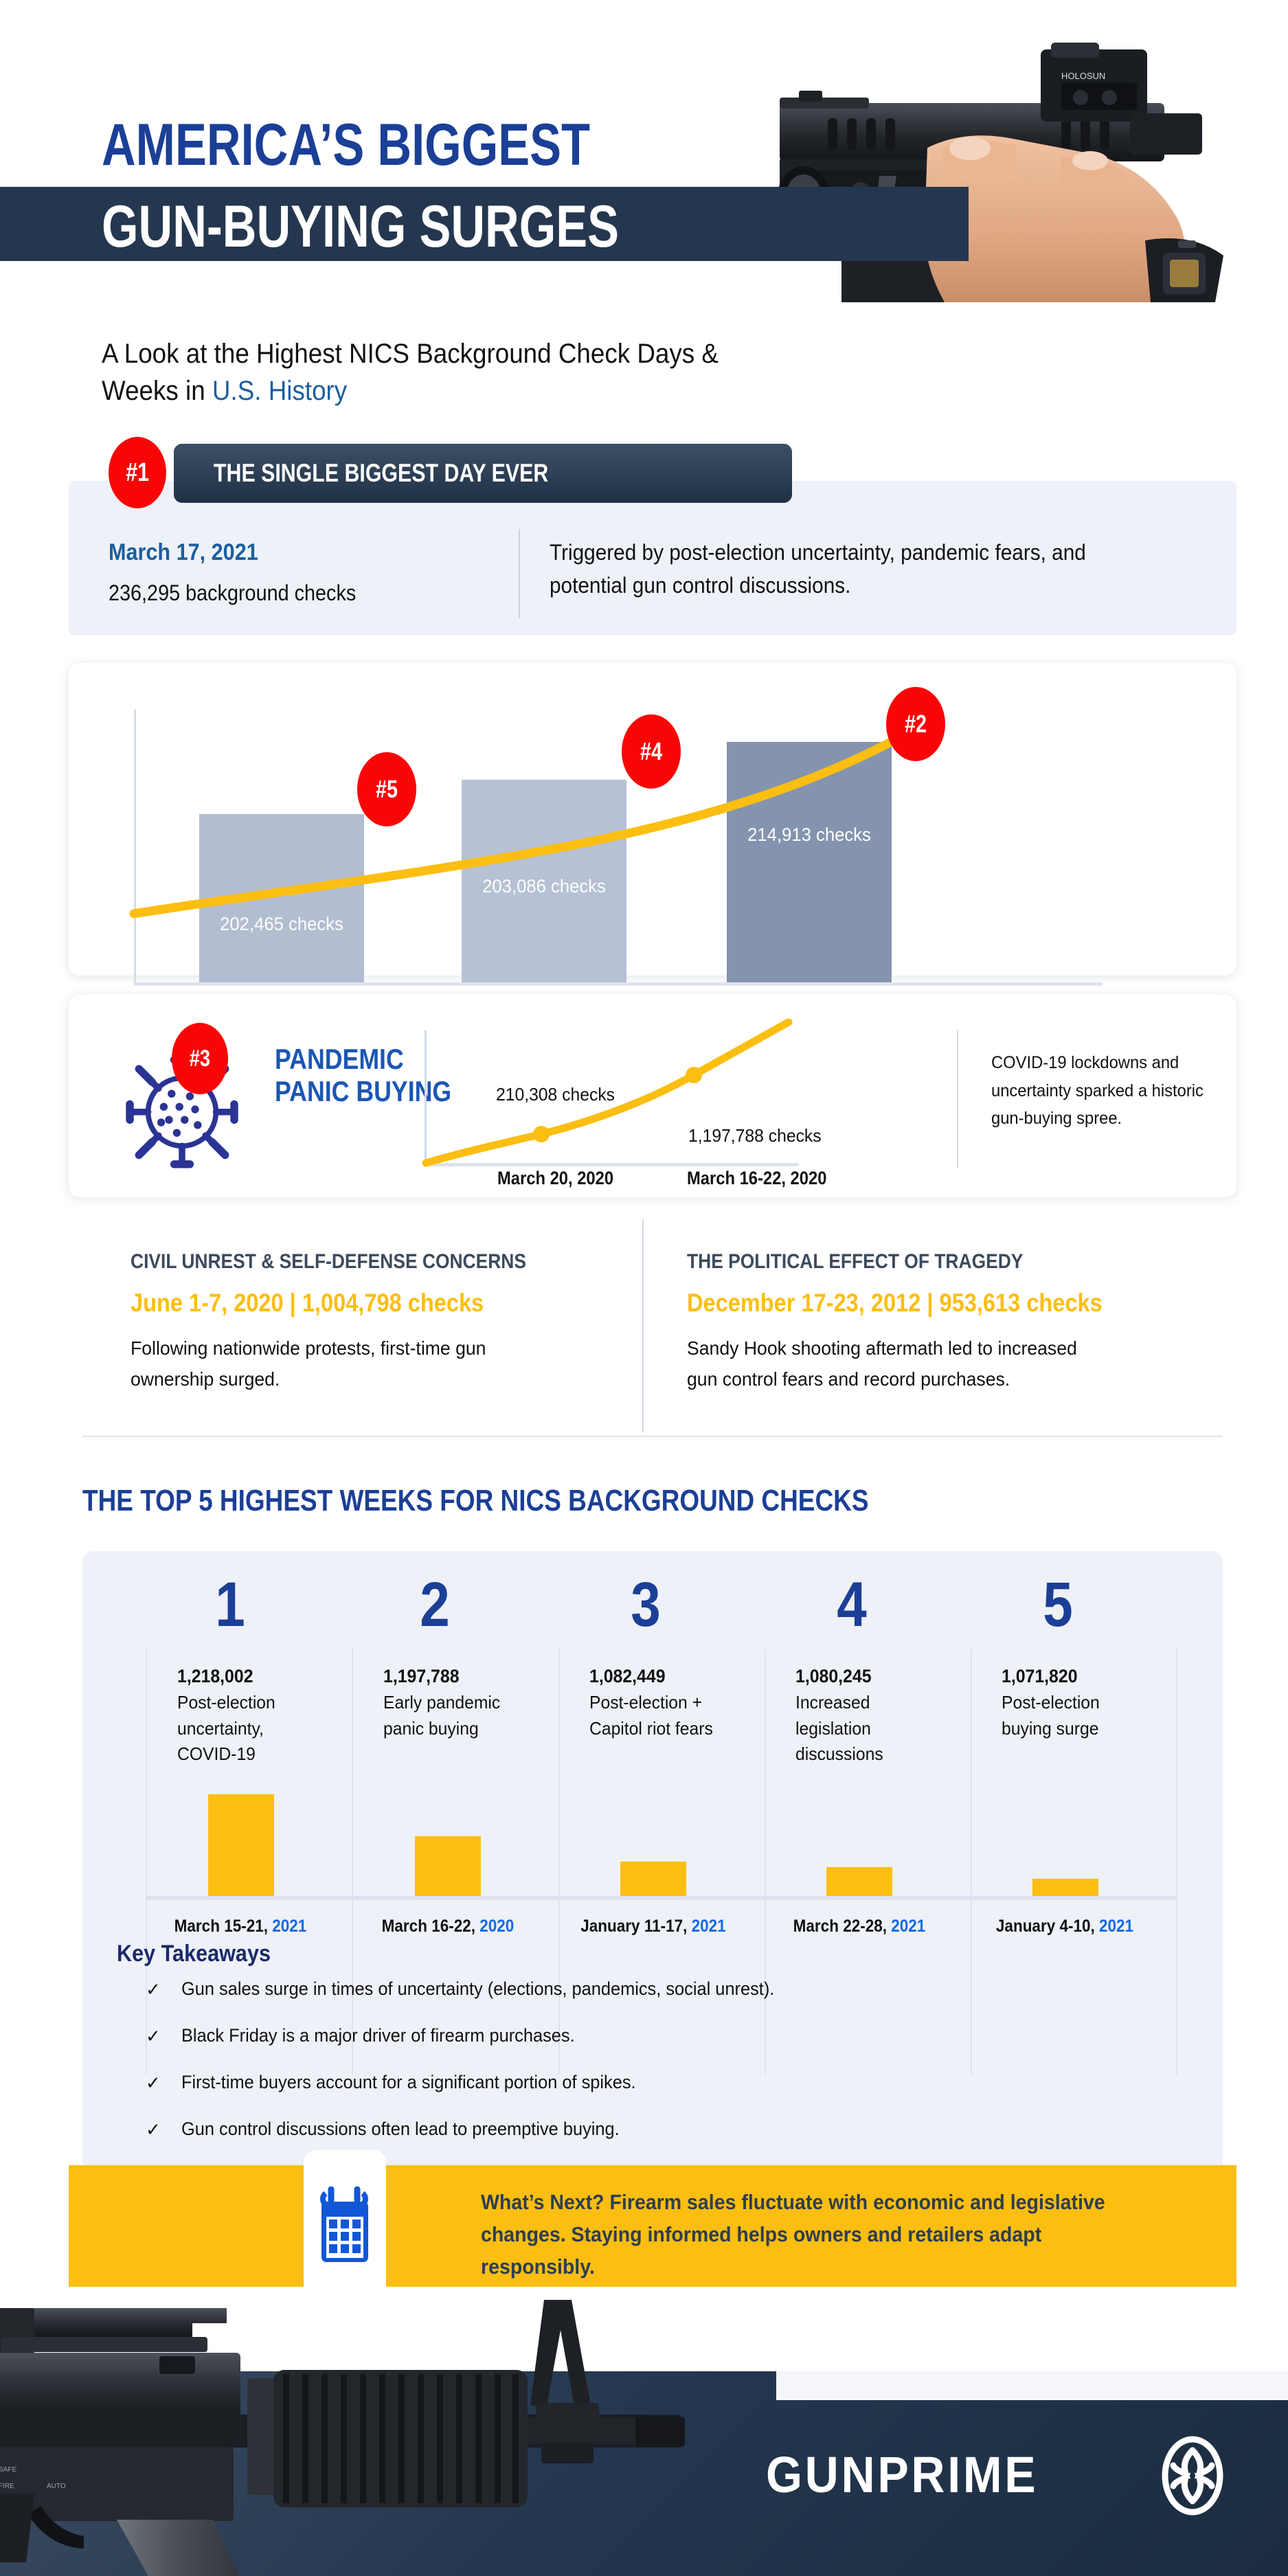  What do you see at coordinates (612, 1164) in the screenshot?
I see `pandemic-x-axis` at bounding box center [612, 1164].